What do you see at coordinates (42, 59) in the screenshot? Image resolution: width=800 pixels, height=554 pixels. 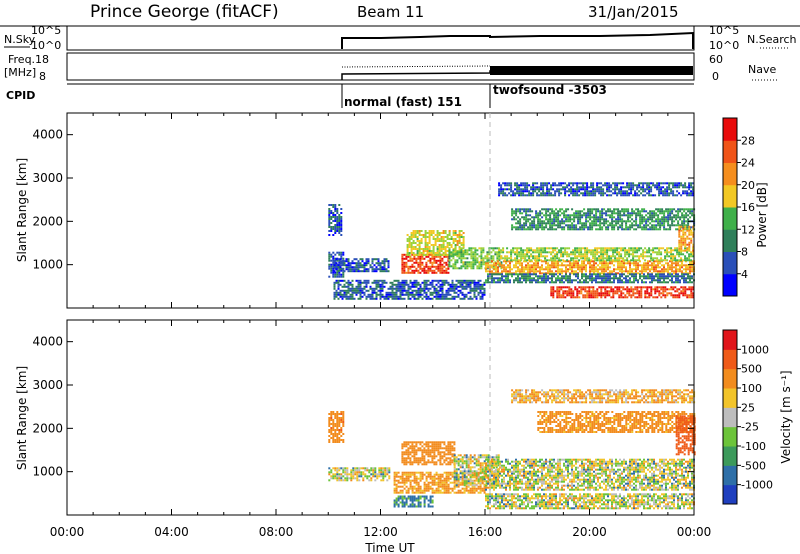 I see `freq-tick-top: 18` at bounding box center [42, 59].